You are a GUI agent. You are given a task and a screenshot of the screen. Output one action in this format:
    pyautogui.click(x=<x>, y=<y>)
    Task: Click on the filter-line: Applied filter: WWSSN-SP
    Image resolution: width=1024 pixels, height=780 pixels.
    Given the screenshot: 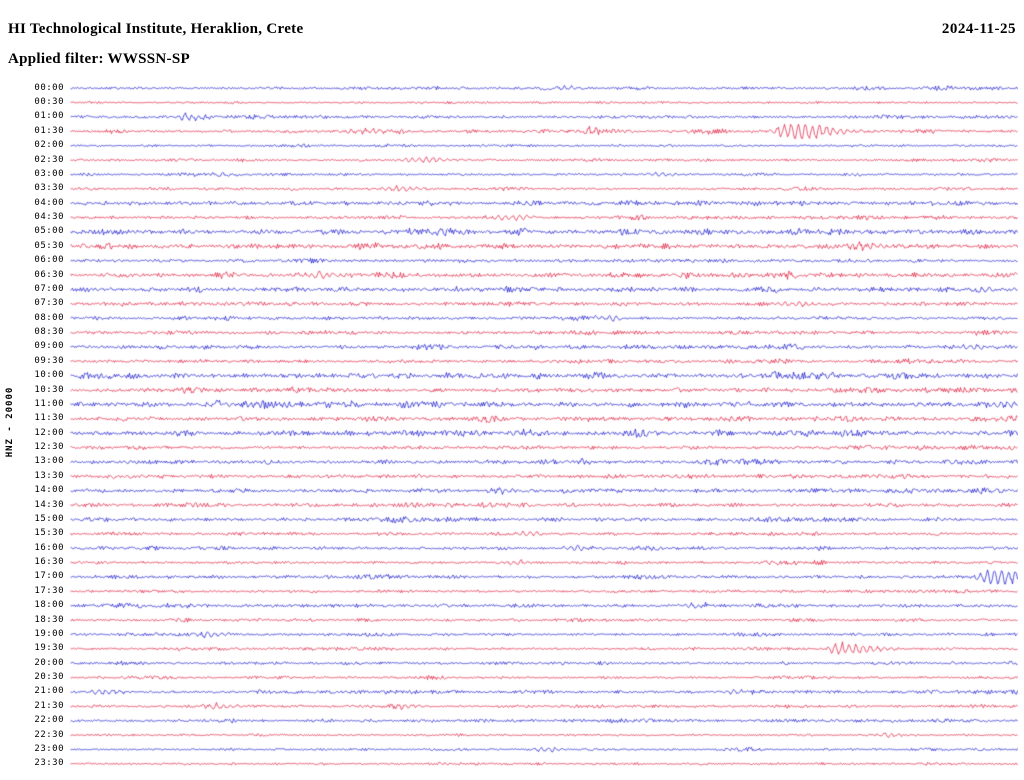 What is the action you would take?
    pyautogui.click(x=99, y=59)
    